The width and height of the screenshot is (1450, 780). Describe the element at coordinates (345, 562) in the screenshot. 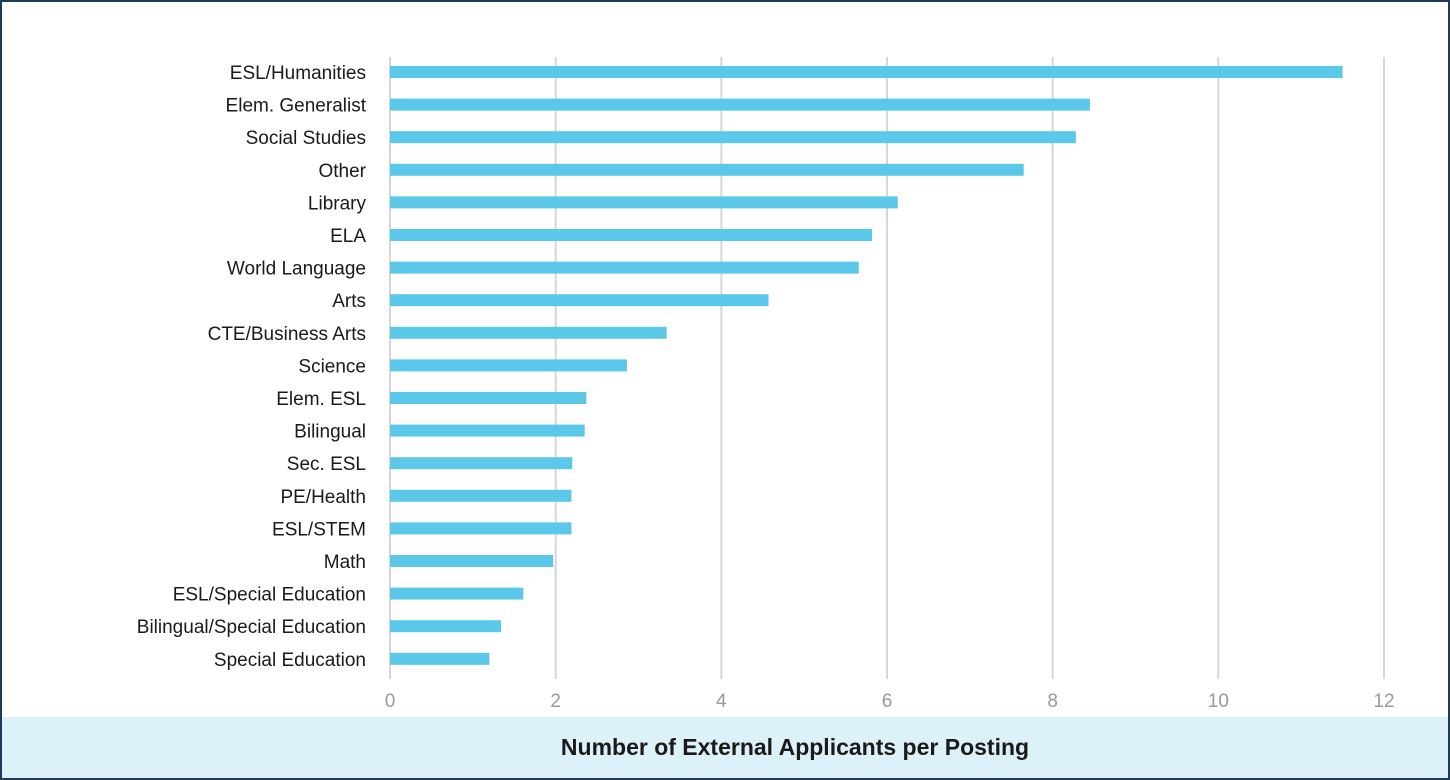

I see `category-label: Math` at that location.